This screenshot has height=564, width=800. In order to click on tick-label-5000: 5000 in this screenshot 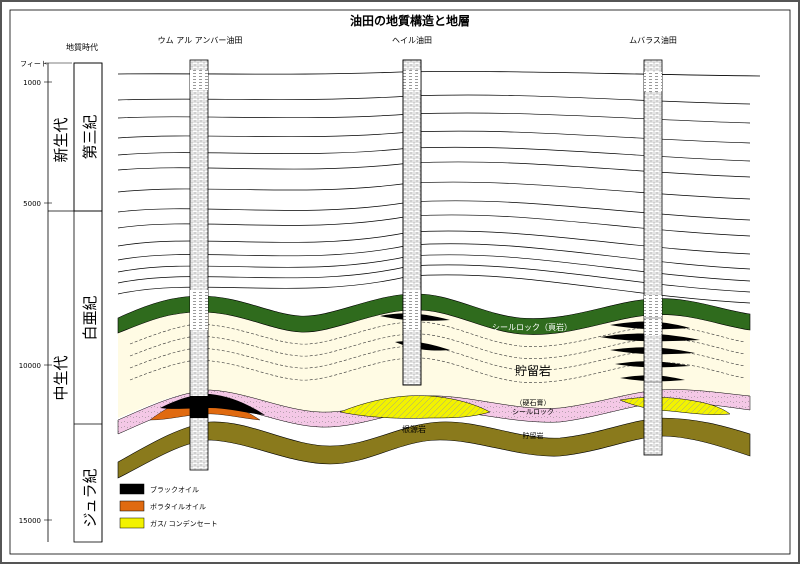, I will do `click(32, 204)`.